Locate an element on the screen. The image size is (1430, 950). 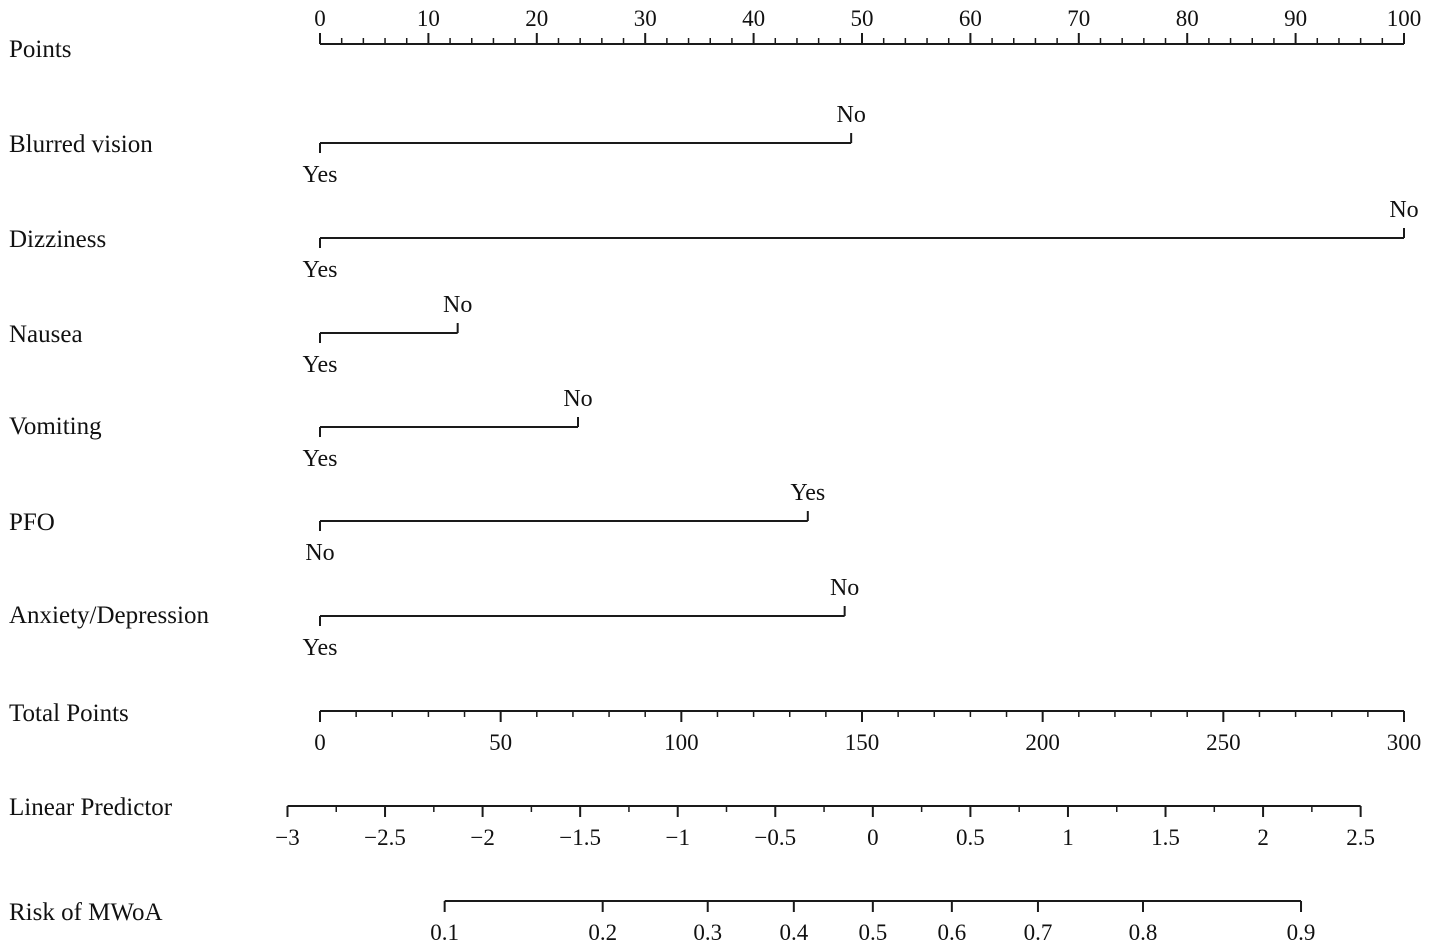
tick-label-points-1: 10 is located at coordinates (428, 18).